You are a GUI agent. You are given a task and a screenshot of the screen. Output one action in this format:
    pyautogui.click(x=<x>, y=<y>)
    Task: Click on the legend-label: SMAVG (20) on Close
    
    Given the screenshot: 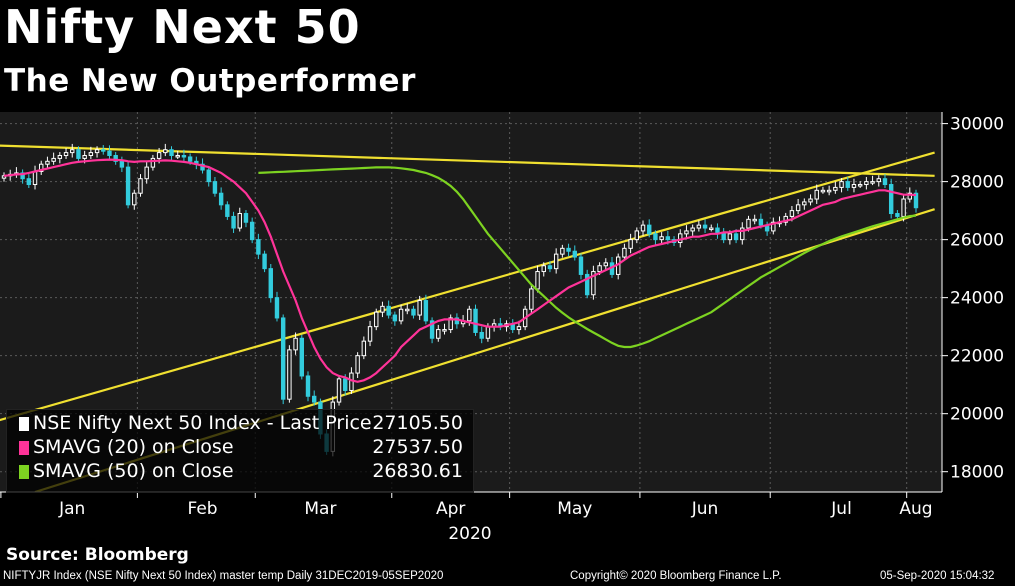 What is the action you would take?
    pyautogui.click(x=133, y=447)
    